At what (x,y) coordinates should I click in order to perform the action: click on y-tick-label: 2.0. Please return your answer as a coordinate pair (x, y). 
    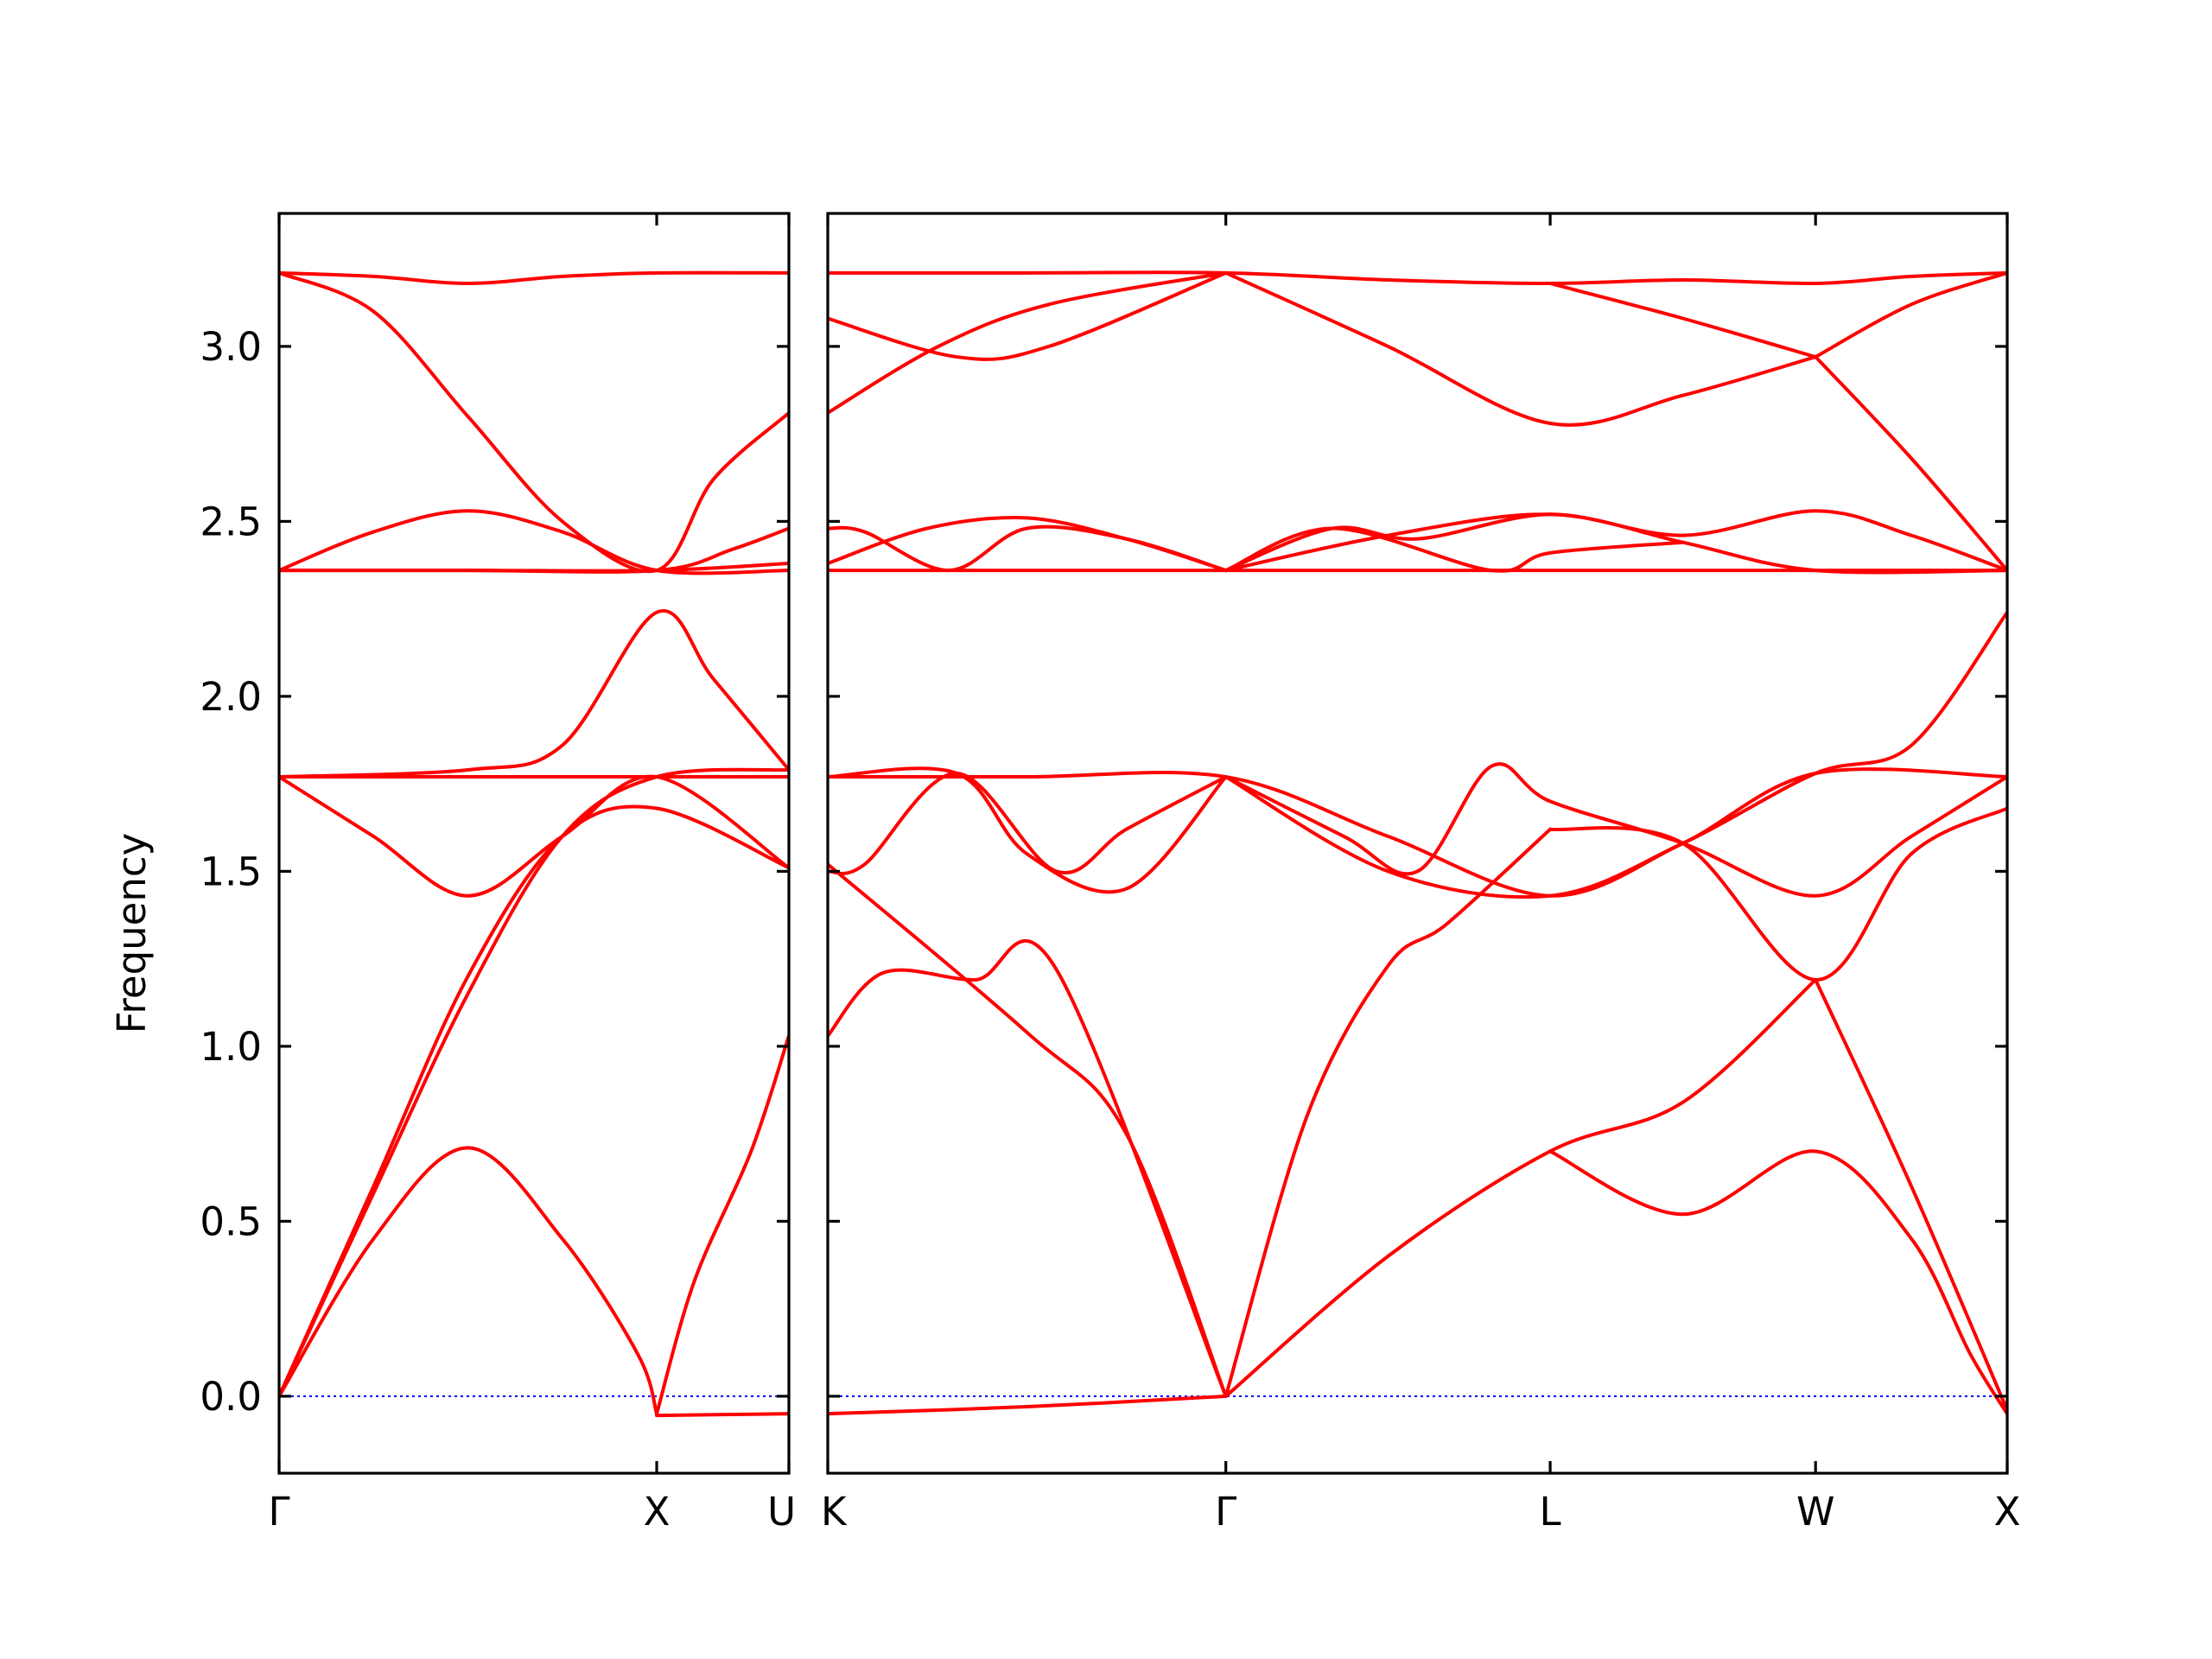
    Looking at the image, I should click on (231, 697).